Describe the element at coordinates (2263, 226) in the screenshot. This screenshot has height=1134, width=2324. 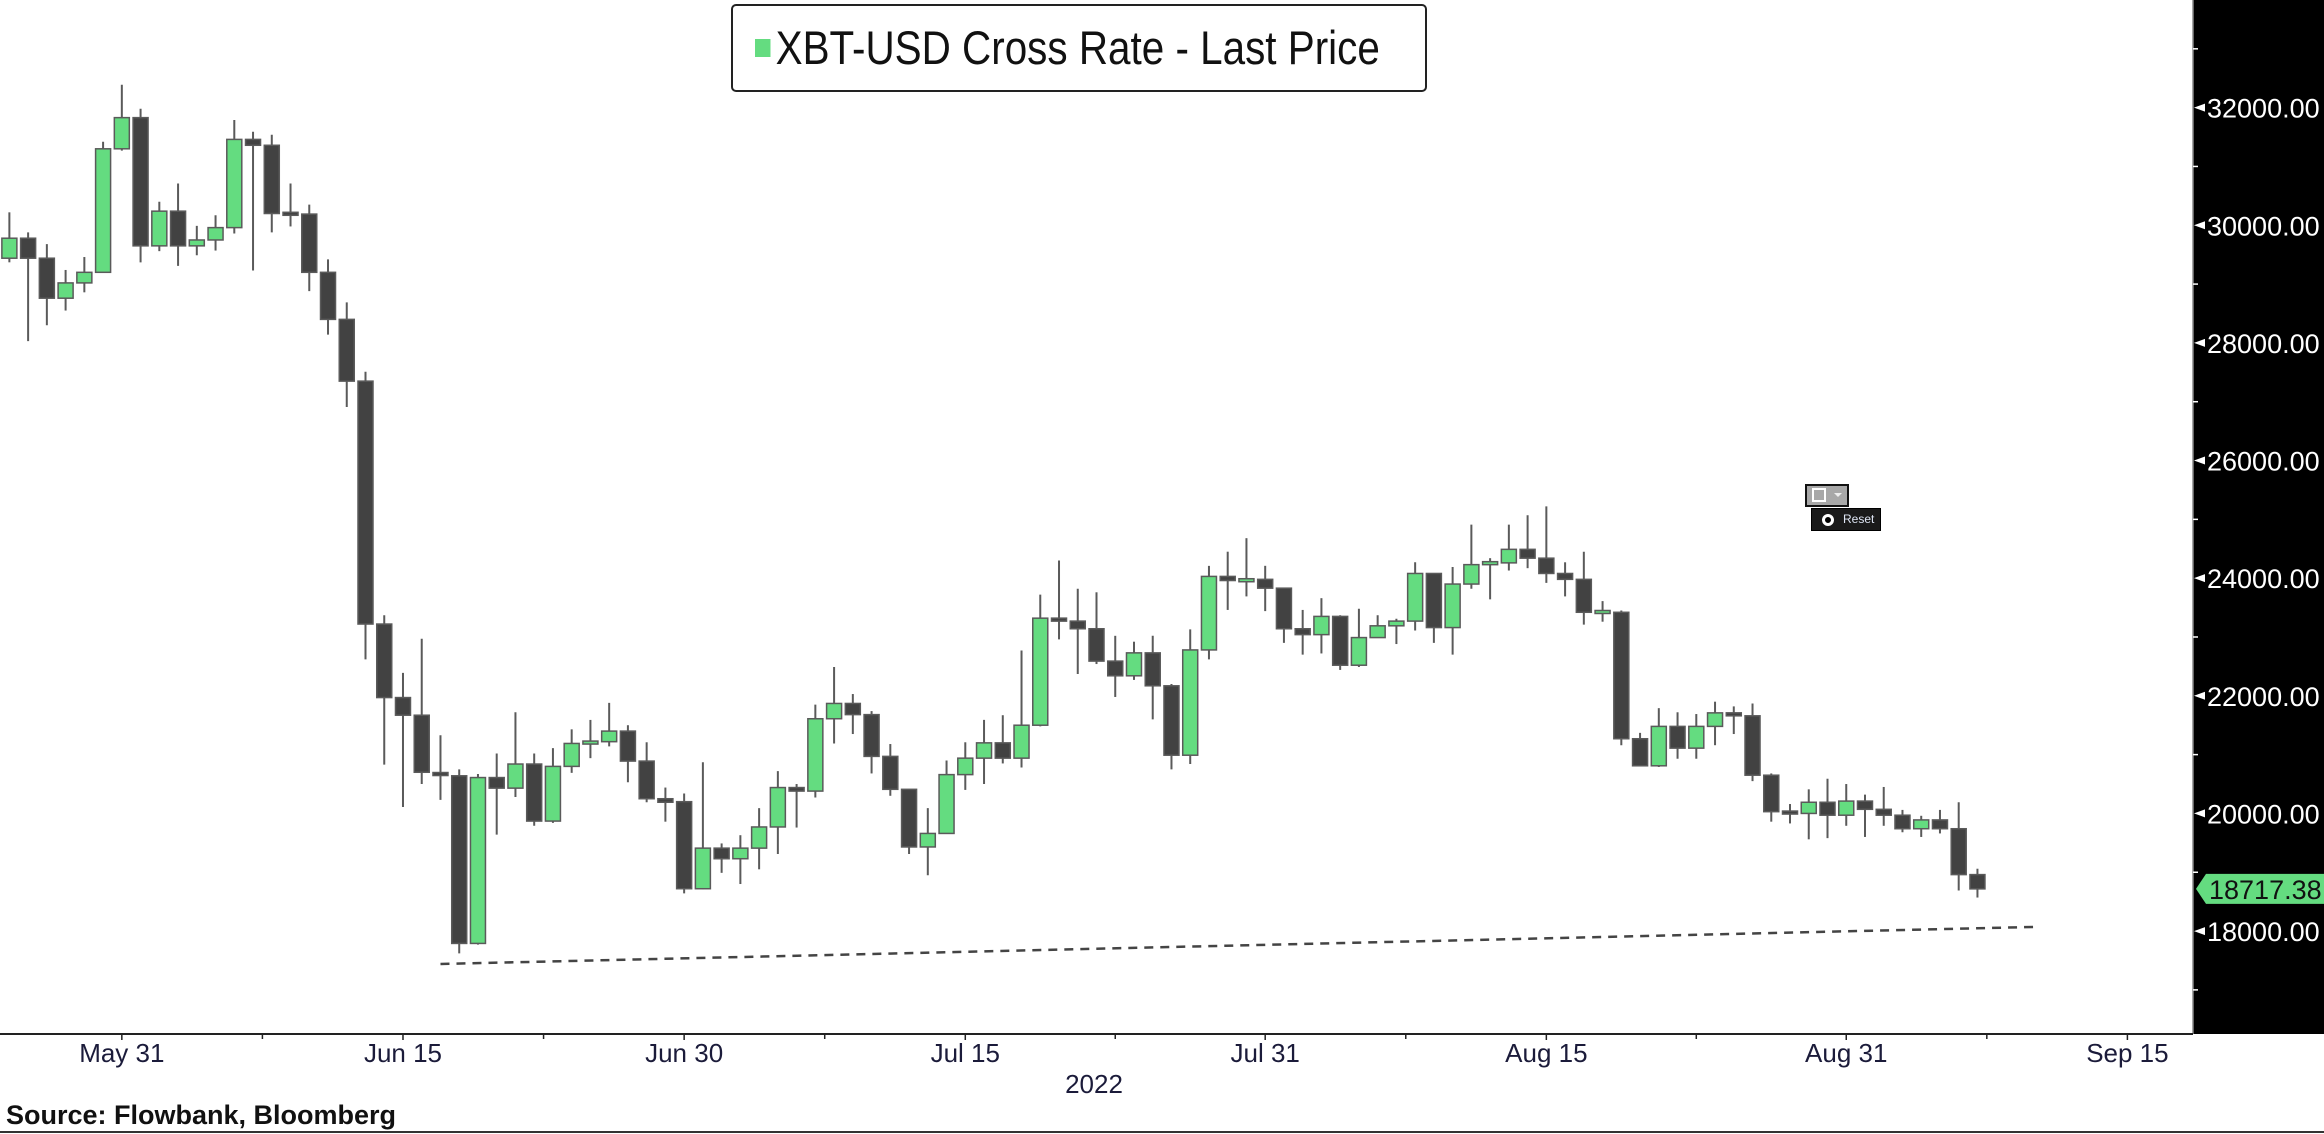
I see `y-tick-label: 30000.00` at that location.